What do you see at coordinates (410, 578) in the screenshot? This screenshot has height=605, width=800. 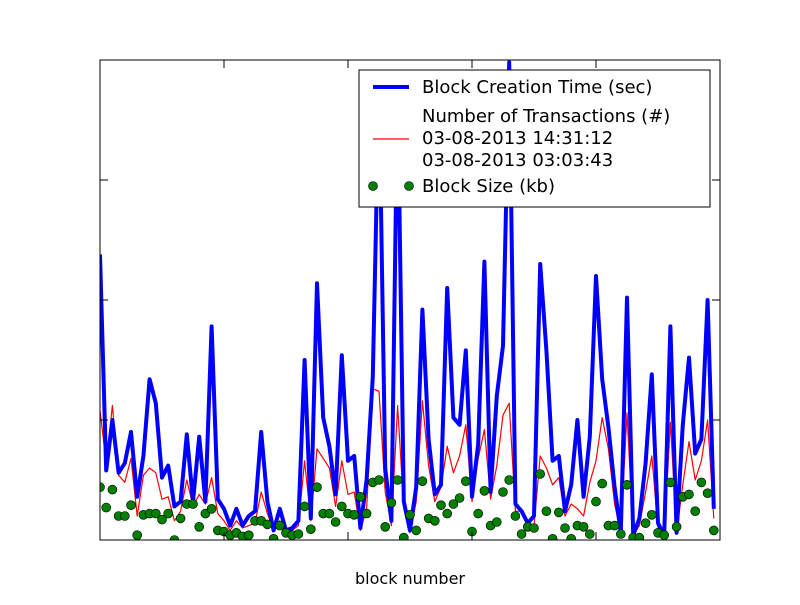 I see `x-axis-label: block number` at bounding box center [410, 578].